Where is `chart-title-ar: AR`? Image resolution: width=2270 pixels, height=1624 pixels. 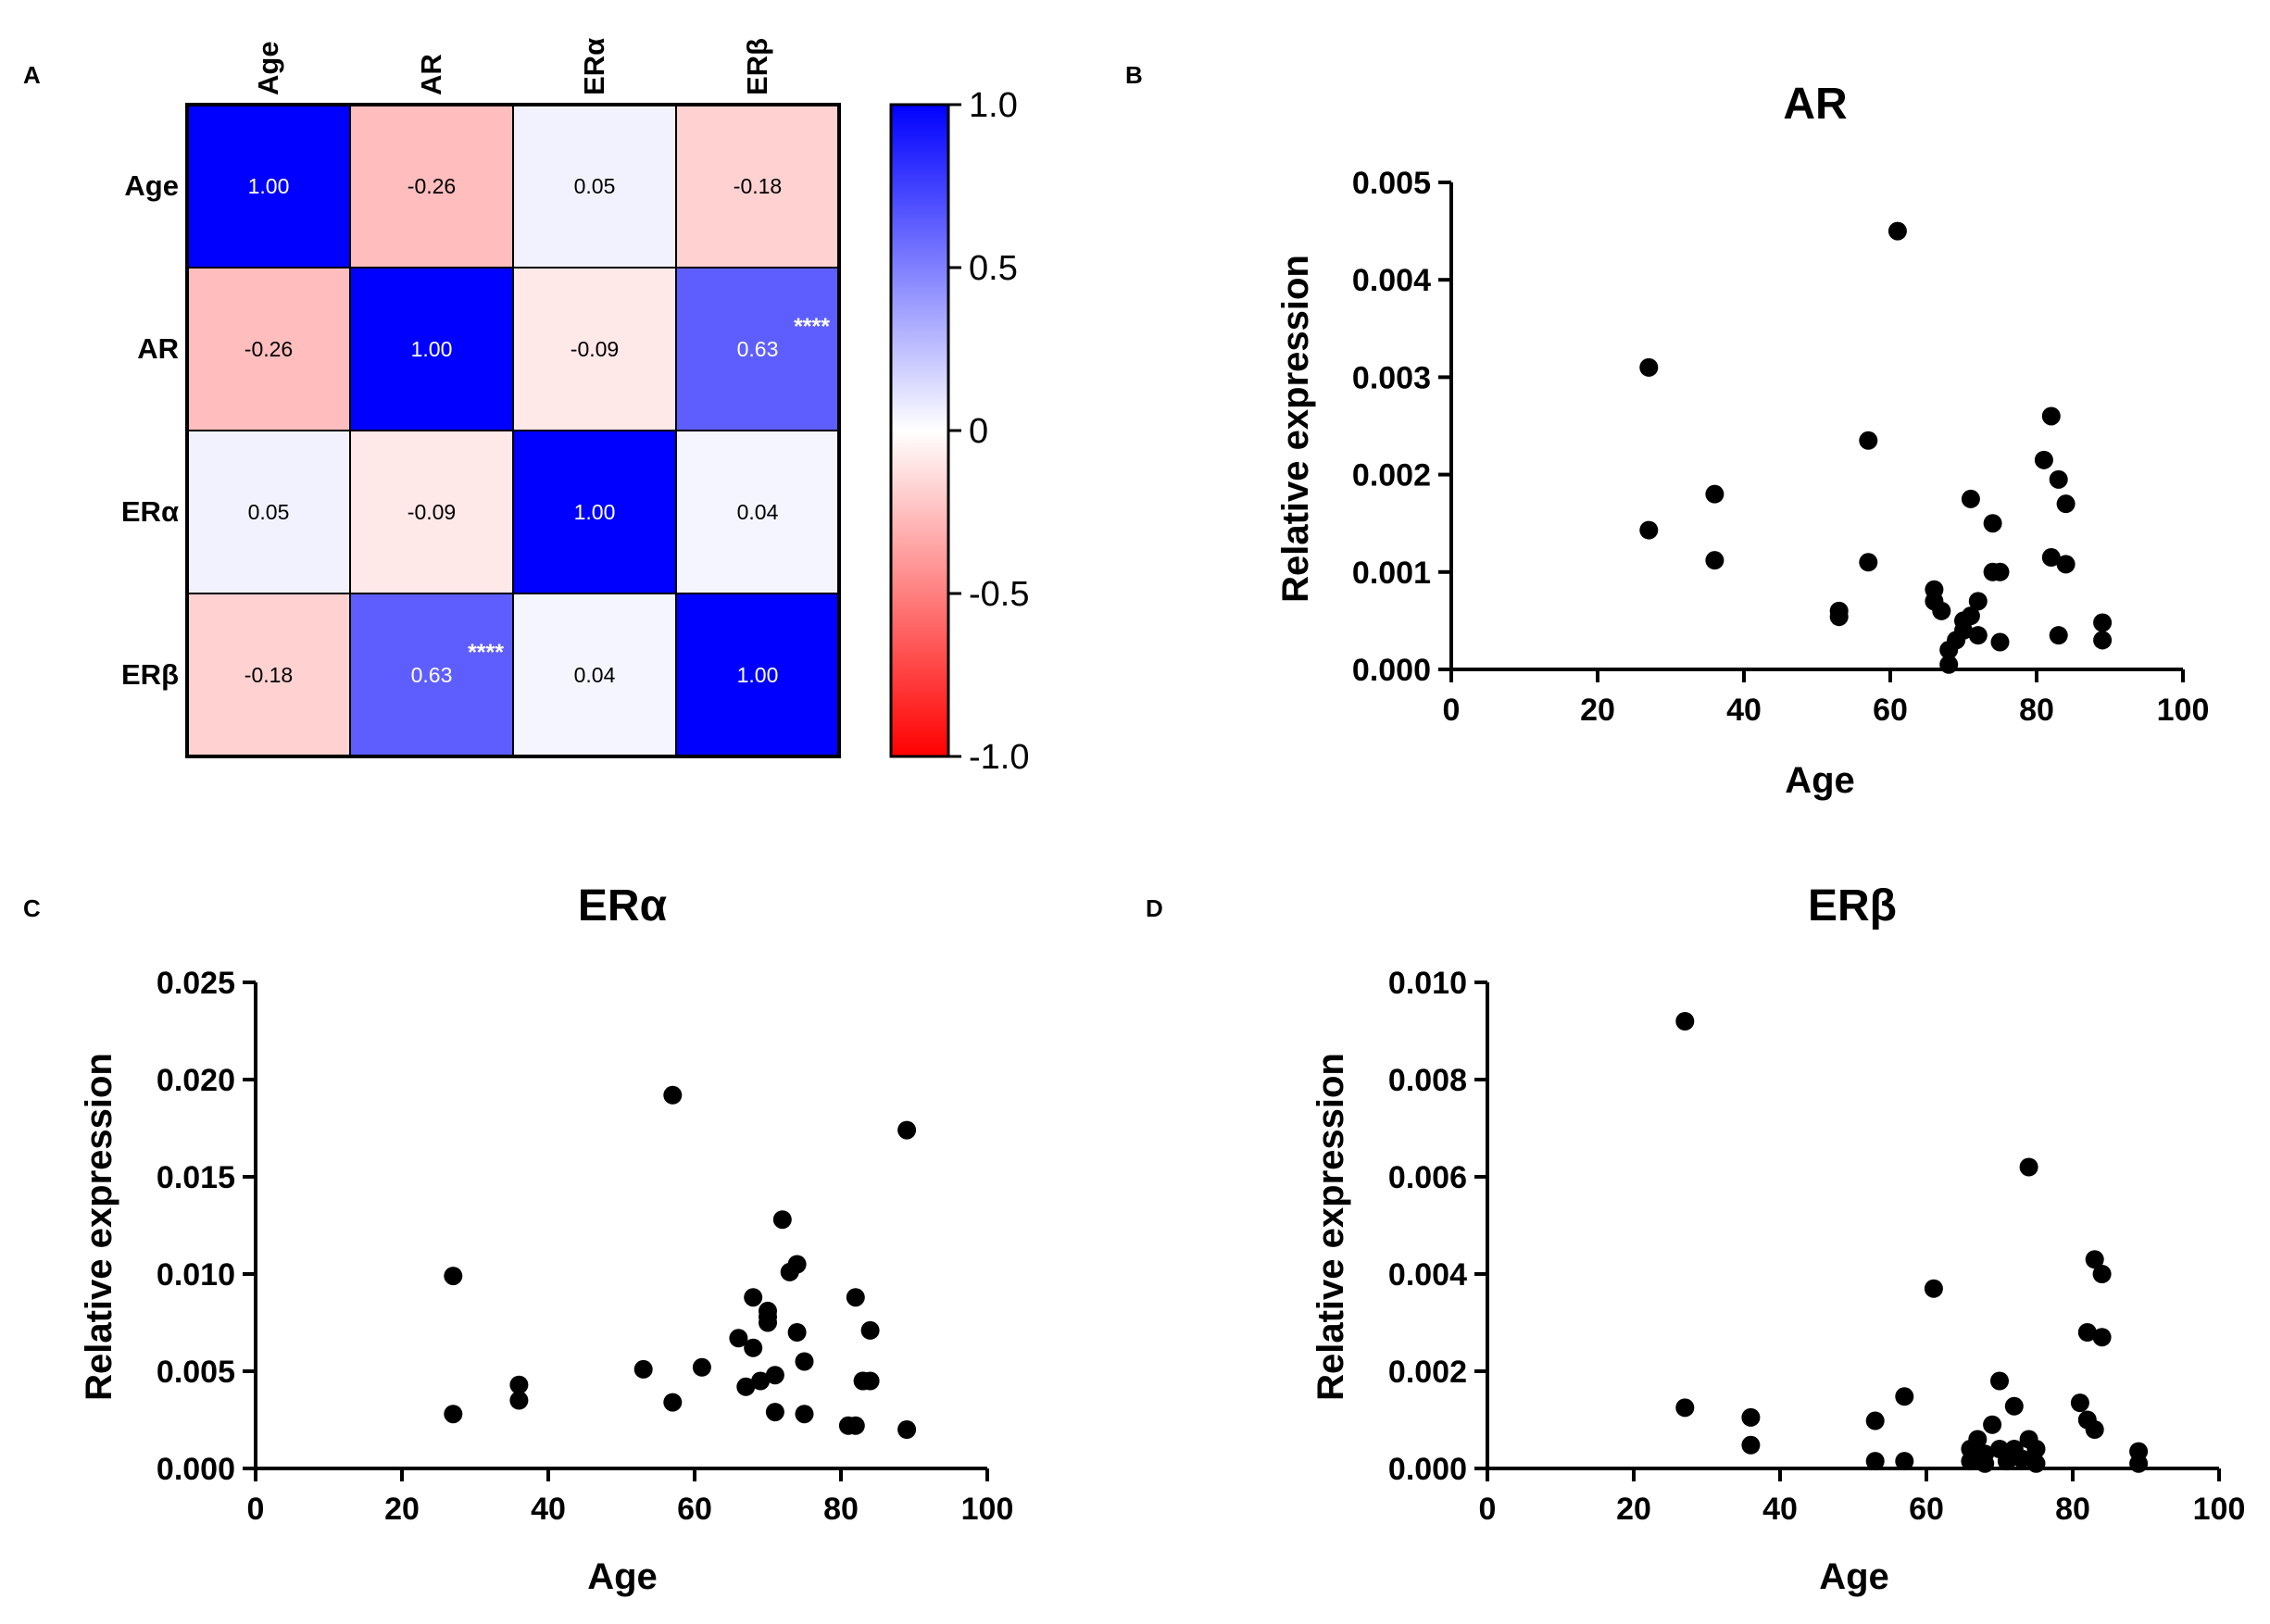 chart-title-ar: AR is located at coordinates (1815, 104).